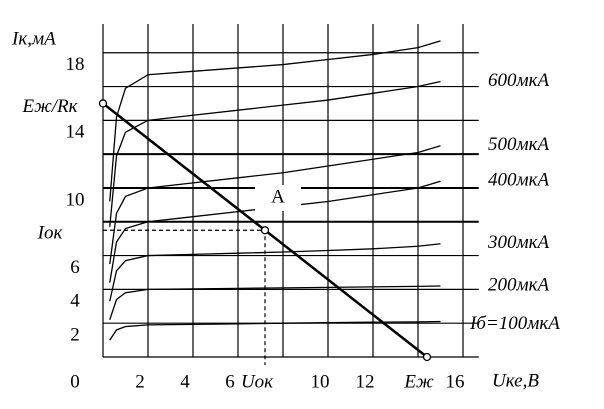 Image resolution: width=604 pixels, height=409 pixels. I want to click on x-tick-label: 4, so click(185, 381).